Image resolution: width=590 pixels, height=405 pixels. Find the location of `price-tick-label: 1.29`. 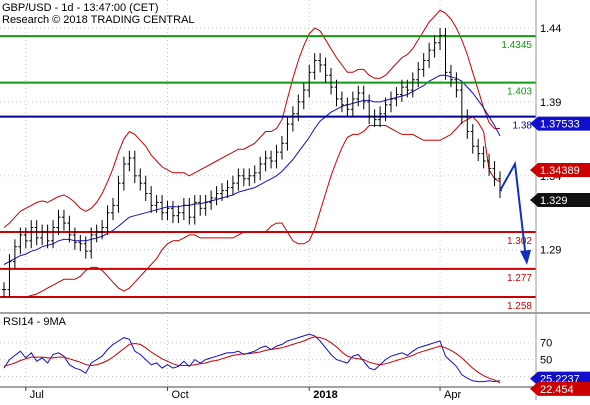

price-tick-label: 1.29 is located at coordinates (550, 251).